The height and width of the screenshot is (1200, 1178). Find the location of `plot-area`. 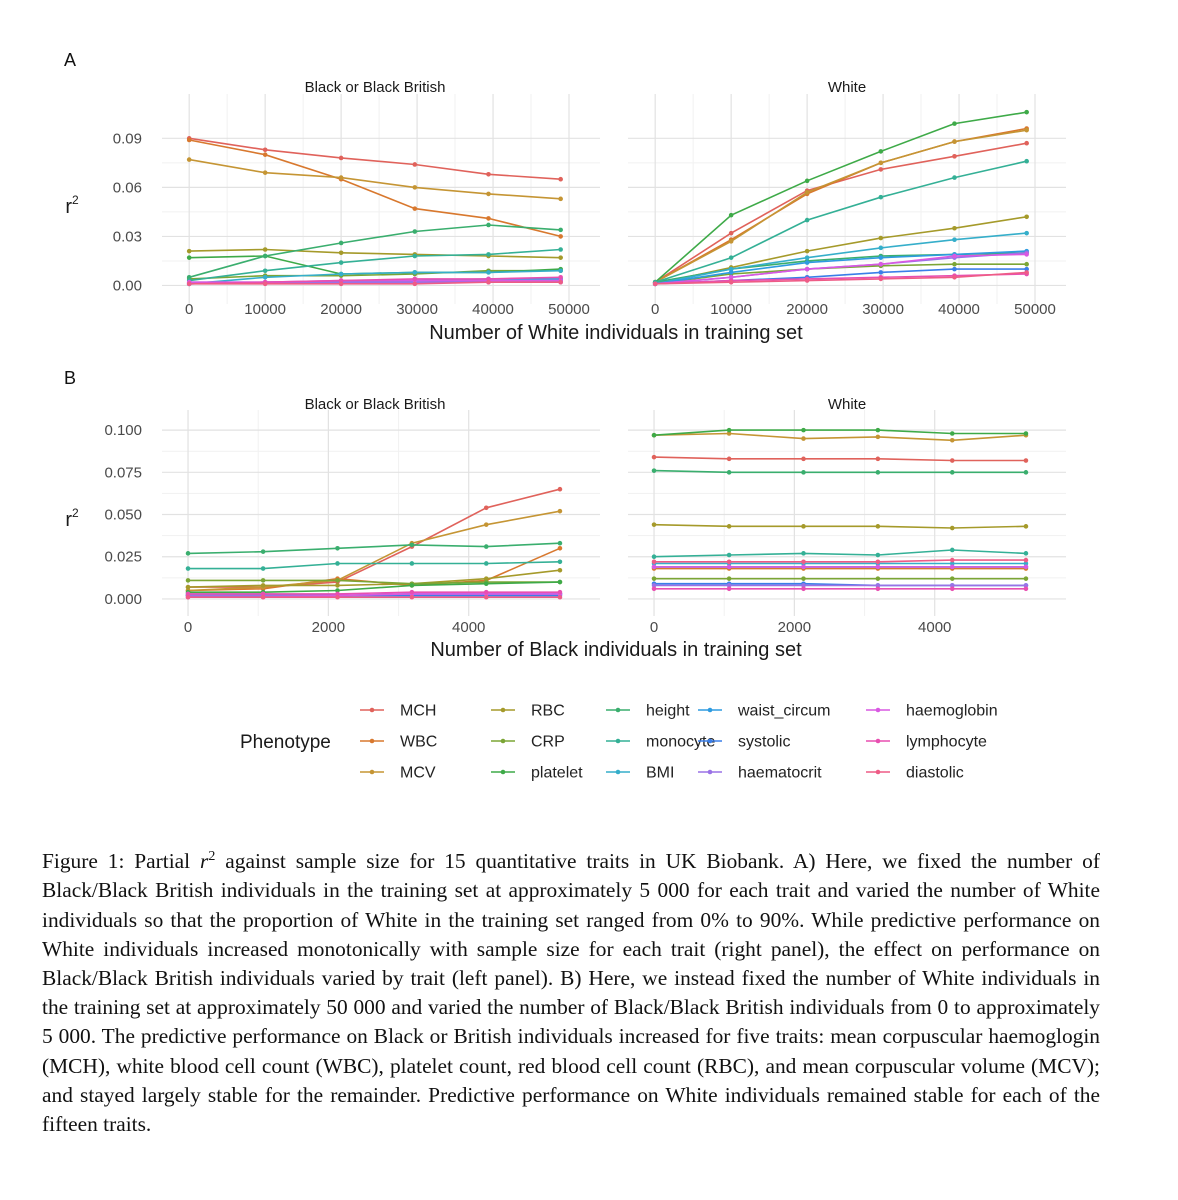

plot-area is located at coordinates (847, 199).